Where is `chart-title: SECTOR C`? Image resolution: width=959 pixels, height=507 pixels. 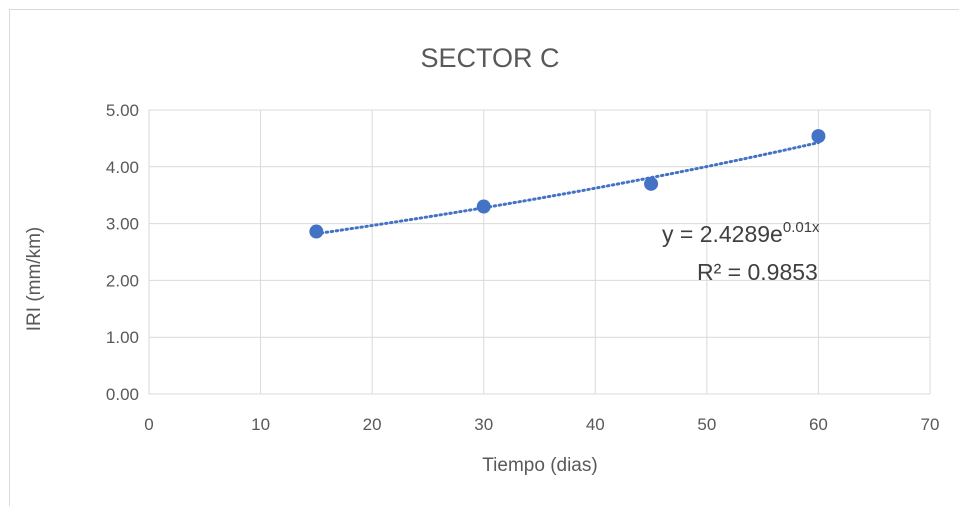
chart-title: SECTOR C is located at coordinates (489, 58).